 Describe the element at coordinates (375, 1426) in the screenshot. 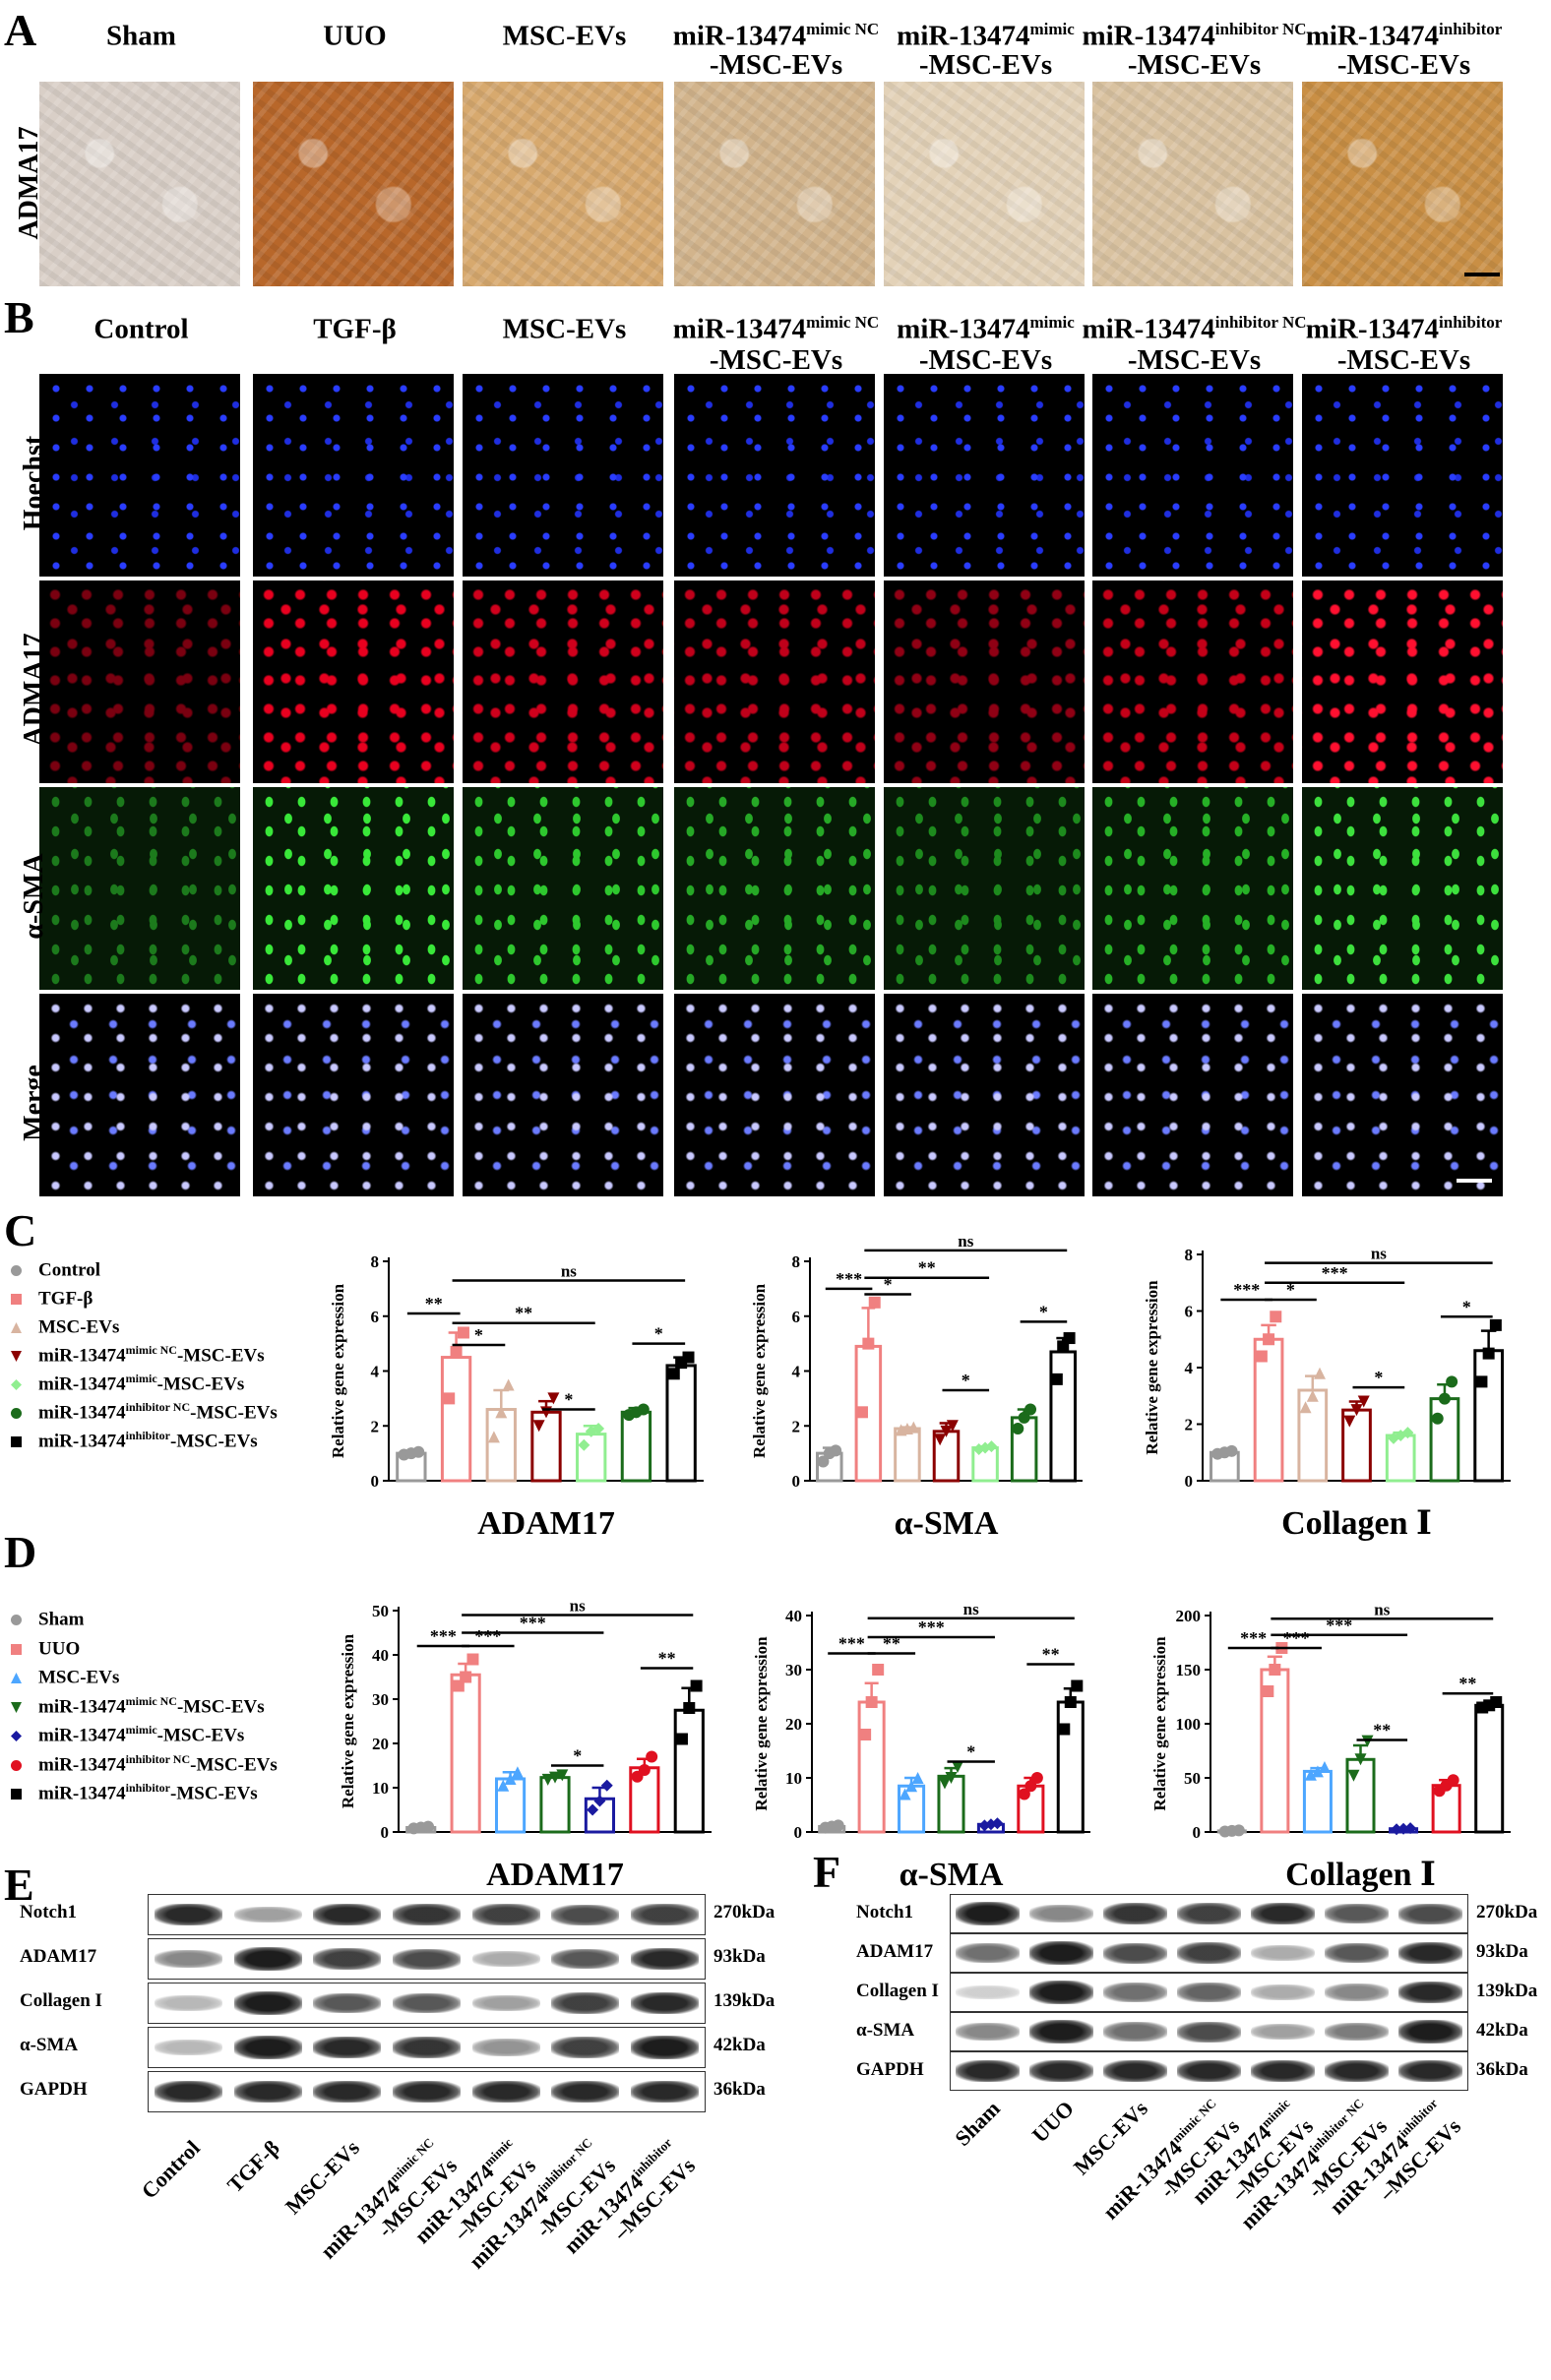

I see `chart0-y-tick-label-1: 2` at that location.